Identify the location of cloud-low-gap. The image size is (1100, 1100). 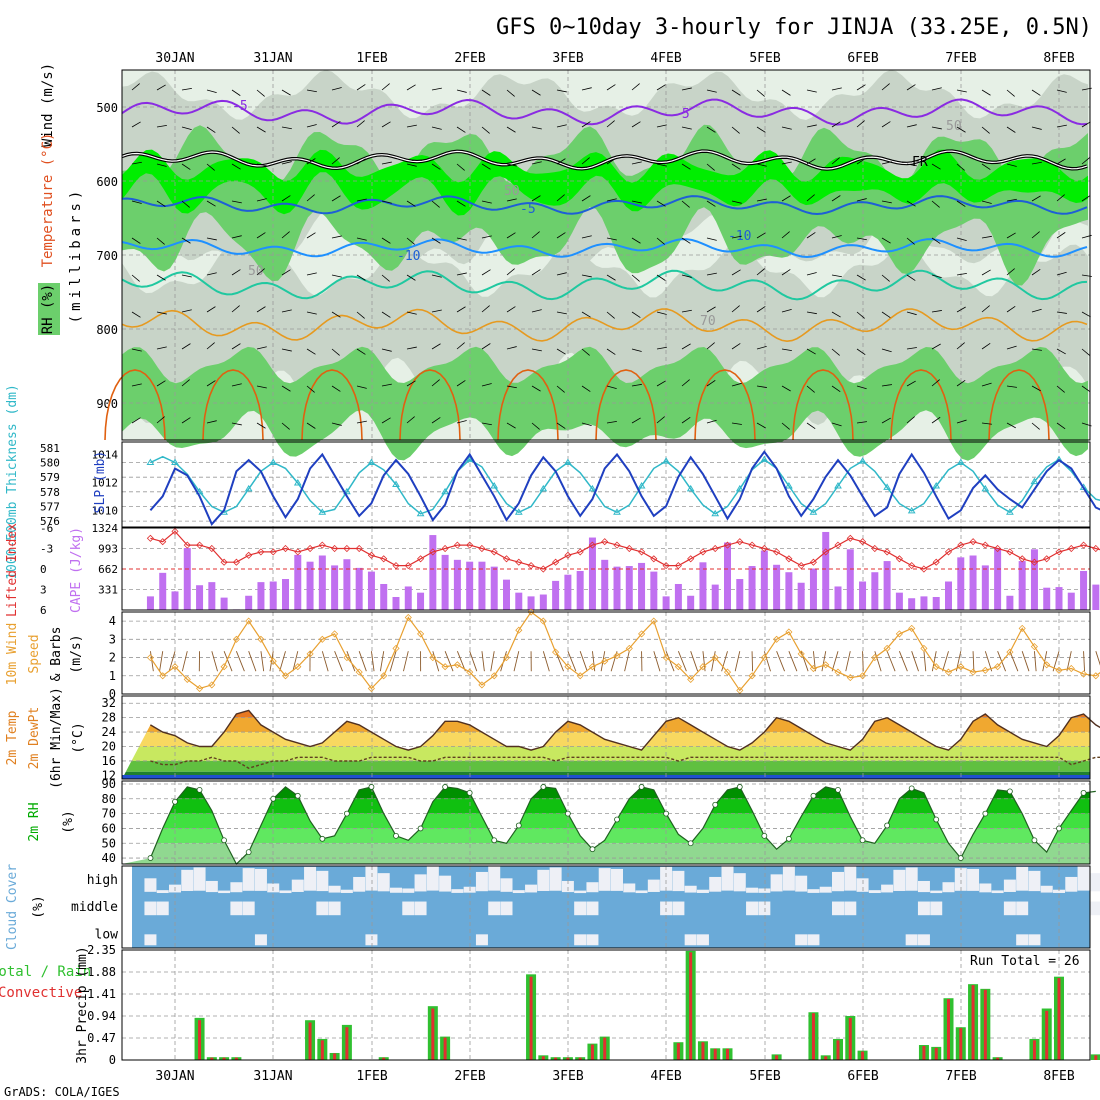
(371, 940).